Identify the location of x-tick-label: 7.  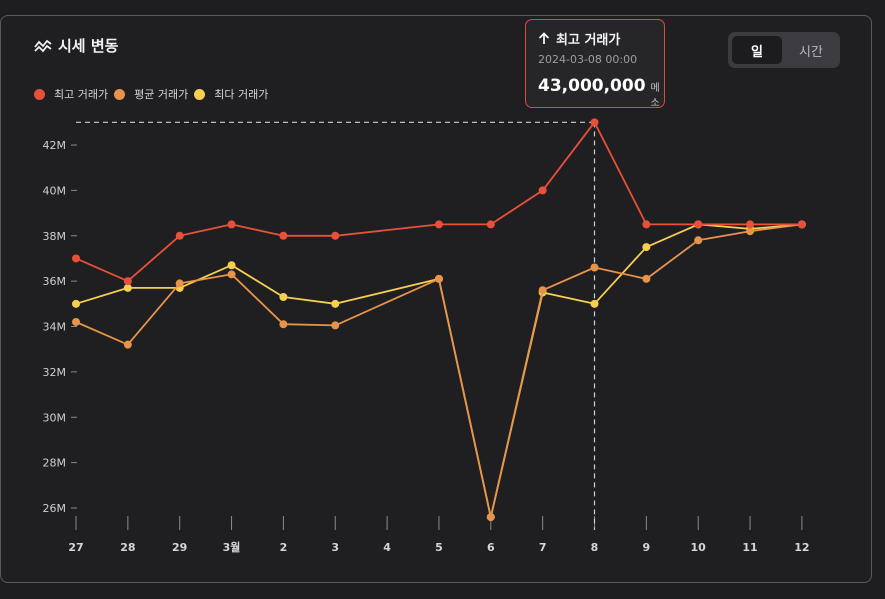
(543, 547).